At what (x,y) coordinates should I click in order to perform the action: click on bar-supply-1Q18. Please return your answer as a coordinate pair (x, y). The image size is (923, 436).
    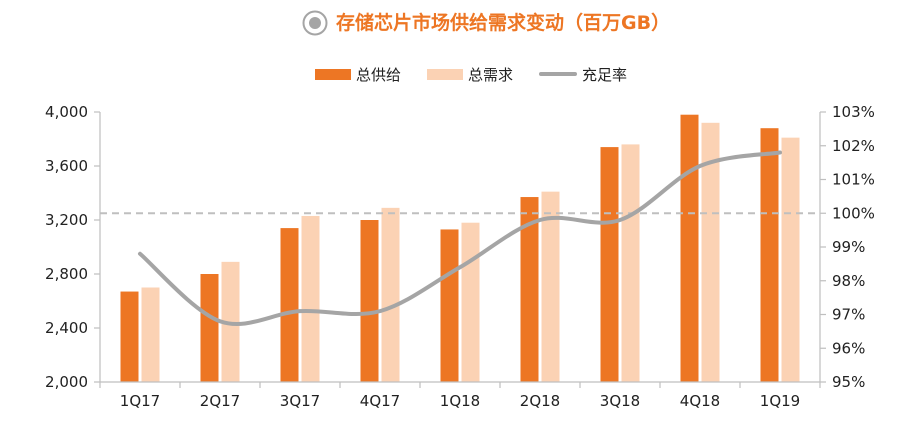
    Looking at the image, I should click on (449, 305).